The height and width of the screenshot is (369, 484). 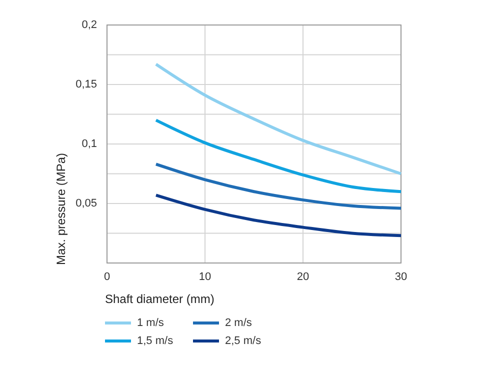 I want to click on legend-label: 1,5 m/s, so click(x=155, y=340).